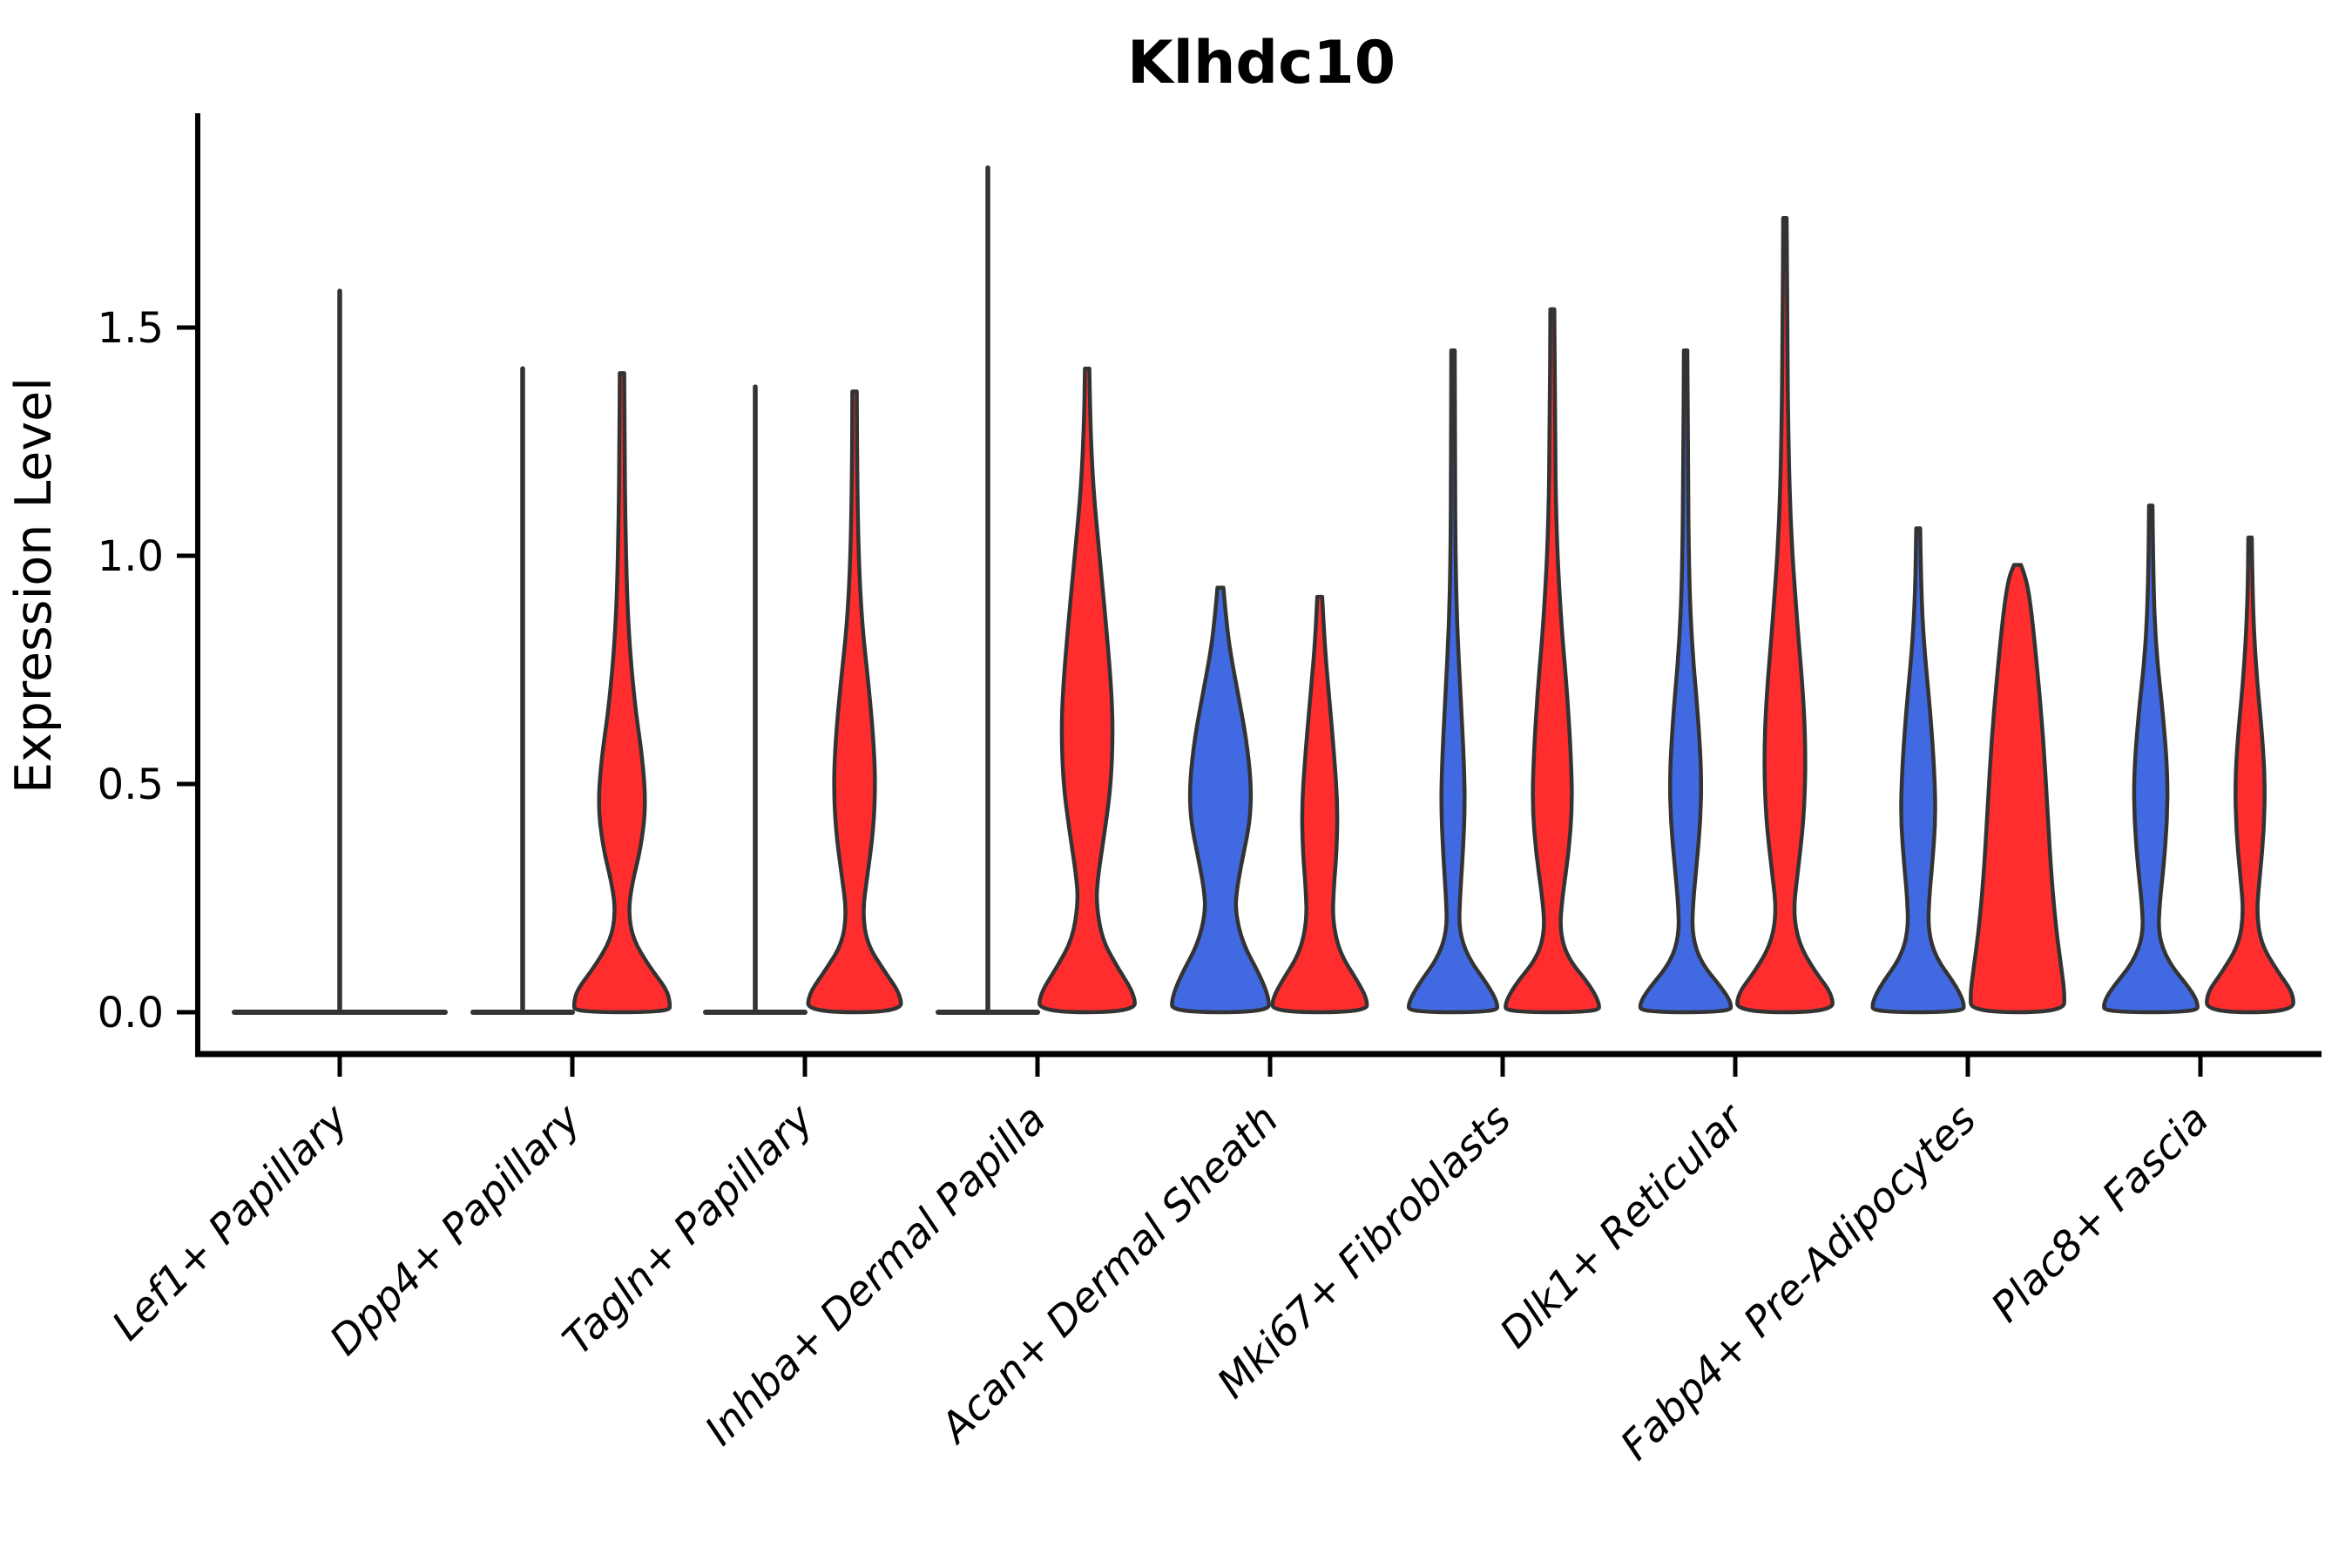 This screenshot has width=2352, height=1568. Describe the element at coordinates (230, 1222) in the screenshot. I see `x-tick-label: Lef1+ Papillary` at that location.